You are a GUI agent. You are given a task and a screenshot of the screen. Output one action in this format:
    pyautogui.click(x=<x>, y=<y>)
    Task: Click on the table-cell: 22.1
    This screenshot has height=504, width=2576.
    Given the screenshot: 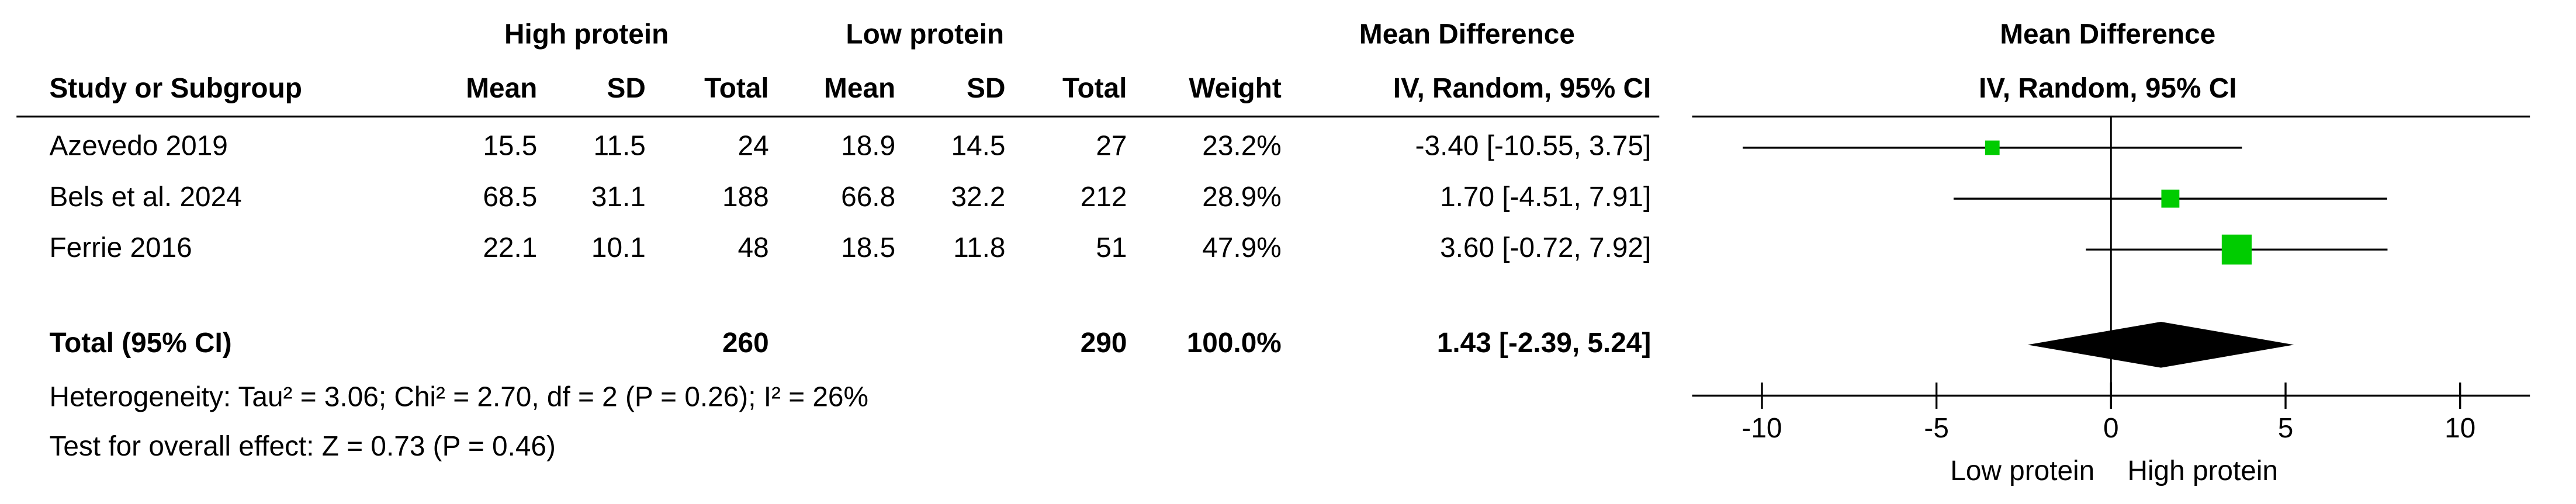 What is the action you would take?
    pyautogui.click(x=510, y=247)
    